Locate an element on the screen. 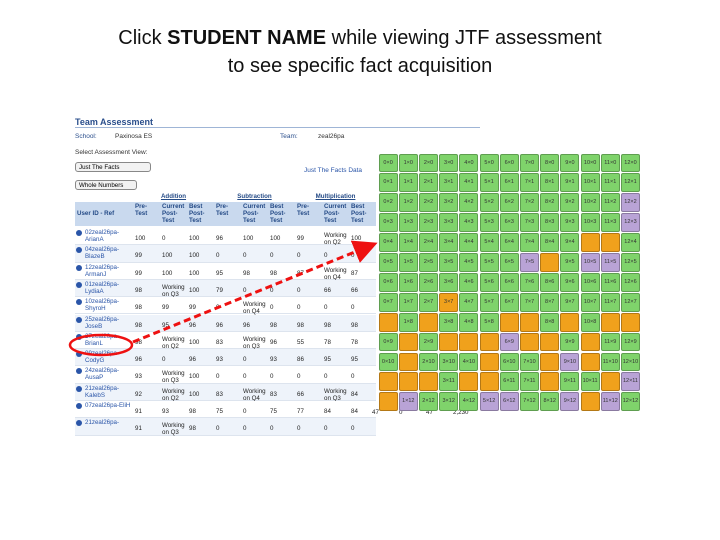  fact-cell: 12×3 is located at coordinates (630, 223).